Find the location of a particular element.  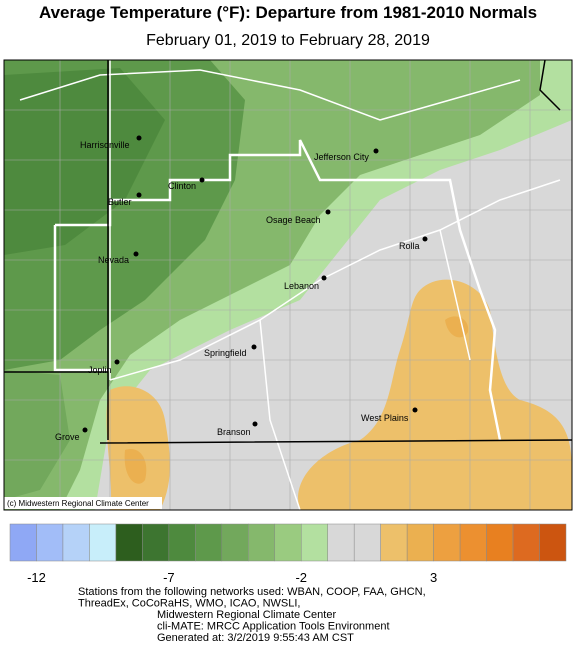

credit: (c) Midwestern Regional Climate Center is located at coordinates (78, 503).